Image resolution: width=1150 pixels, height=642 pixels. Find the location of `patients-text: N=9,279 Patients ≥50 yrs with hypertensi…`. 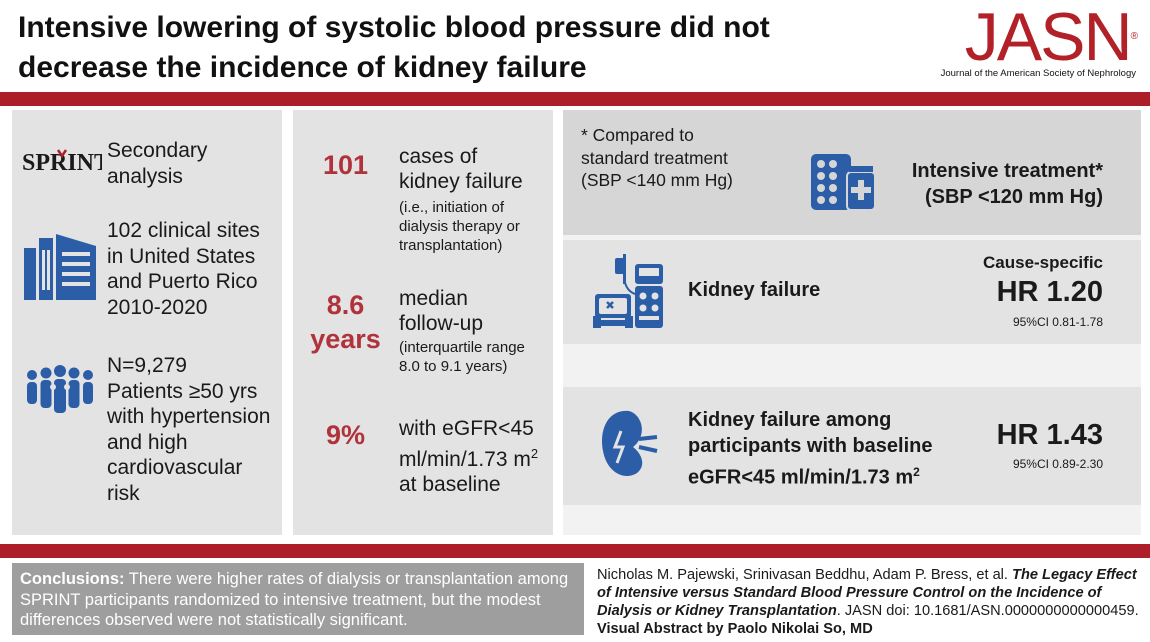

patients-text: N=9,279 Patients ≥50 yrs with hypertensi… is located at coordinates (188, 429).